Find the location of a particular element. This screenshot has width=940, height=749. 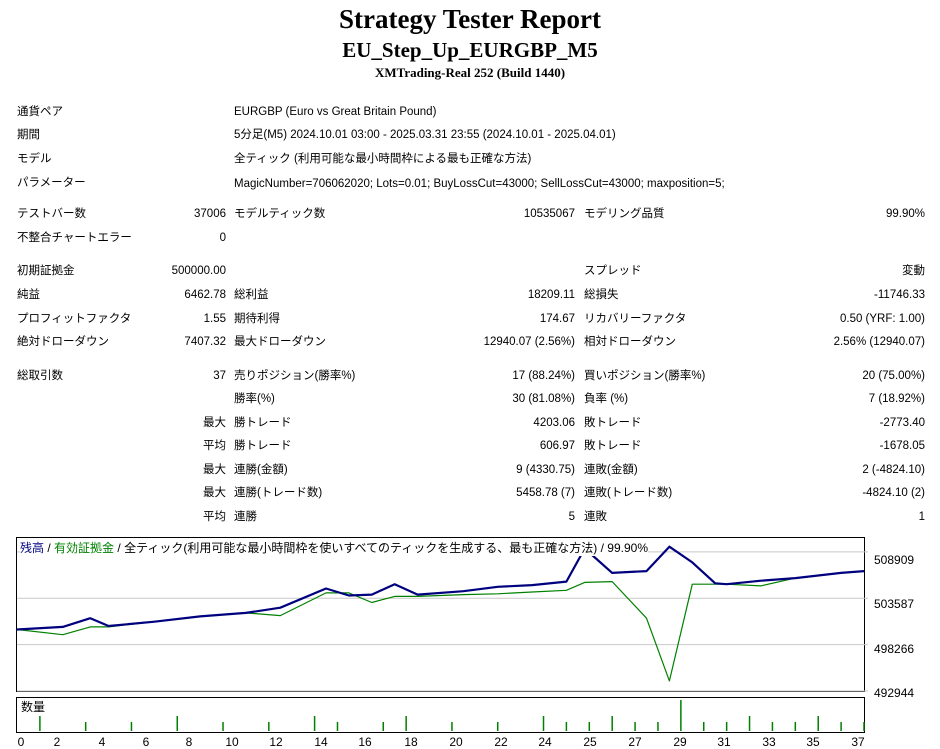

avg-cons-losses-value: 1 is located at coordinates (921, 517).